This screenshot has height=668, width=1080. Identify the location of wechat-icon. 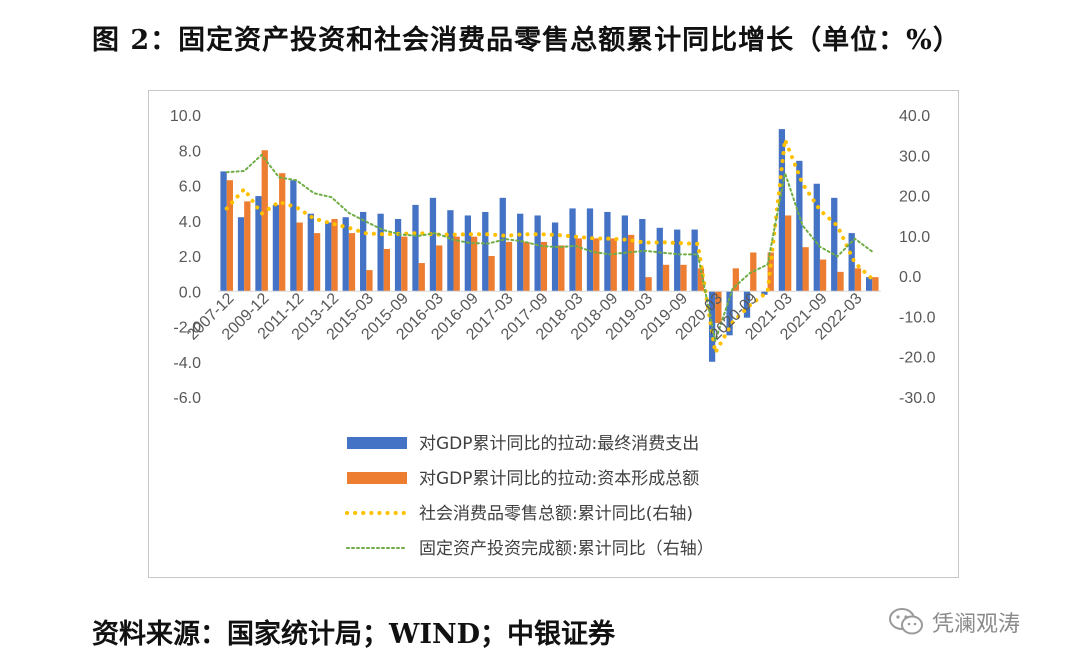
(906, 621).